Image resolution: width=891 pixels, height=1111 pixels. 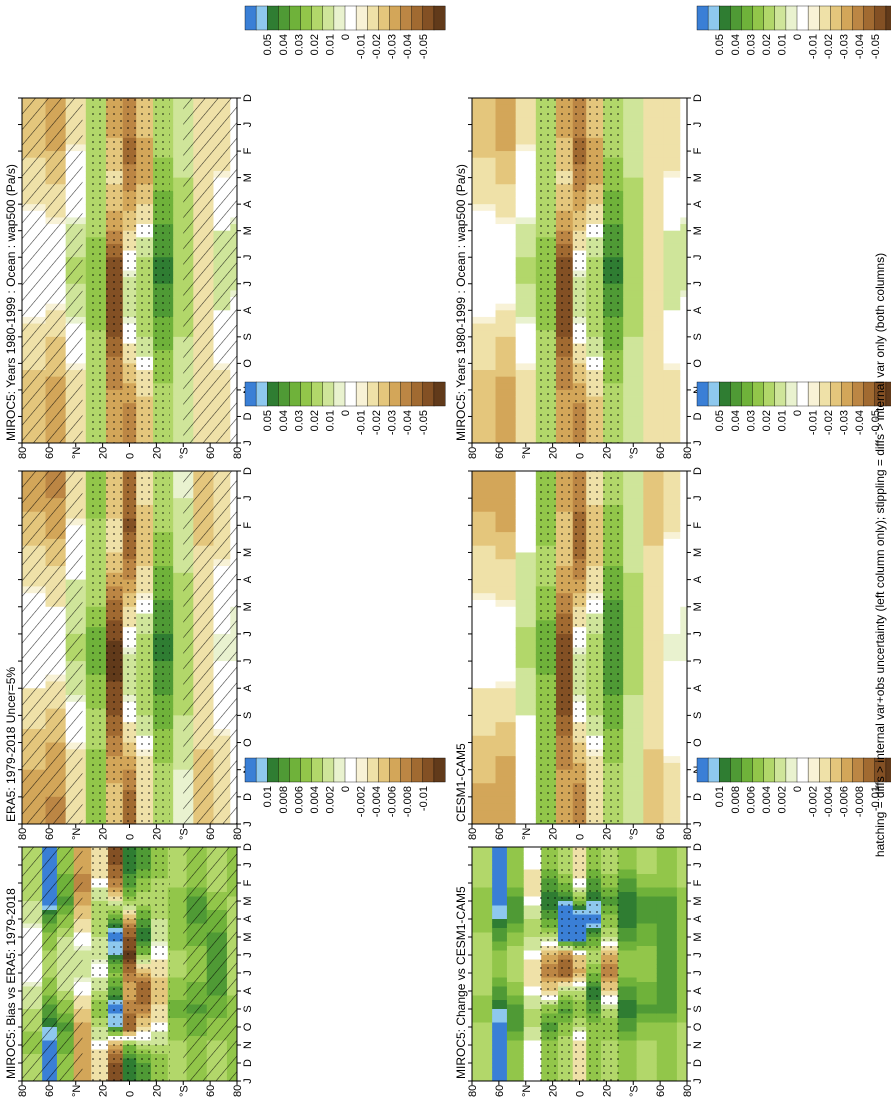 What do you see at coordinates (607, 834) in the screenshot?
I see `lat-tick-label: 20` at bounding box center [607, 834].